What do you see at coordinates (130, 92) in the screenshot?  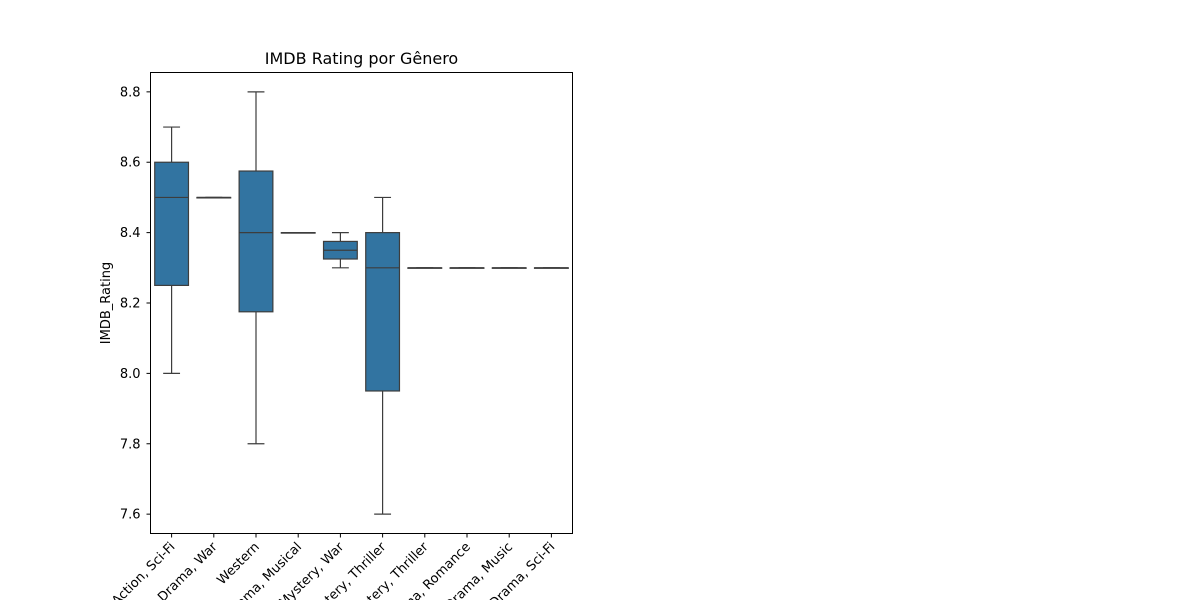 I see `y-tick-label: 8.8` at bounding box center [130, 92].